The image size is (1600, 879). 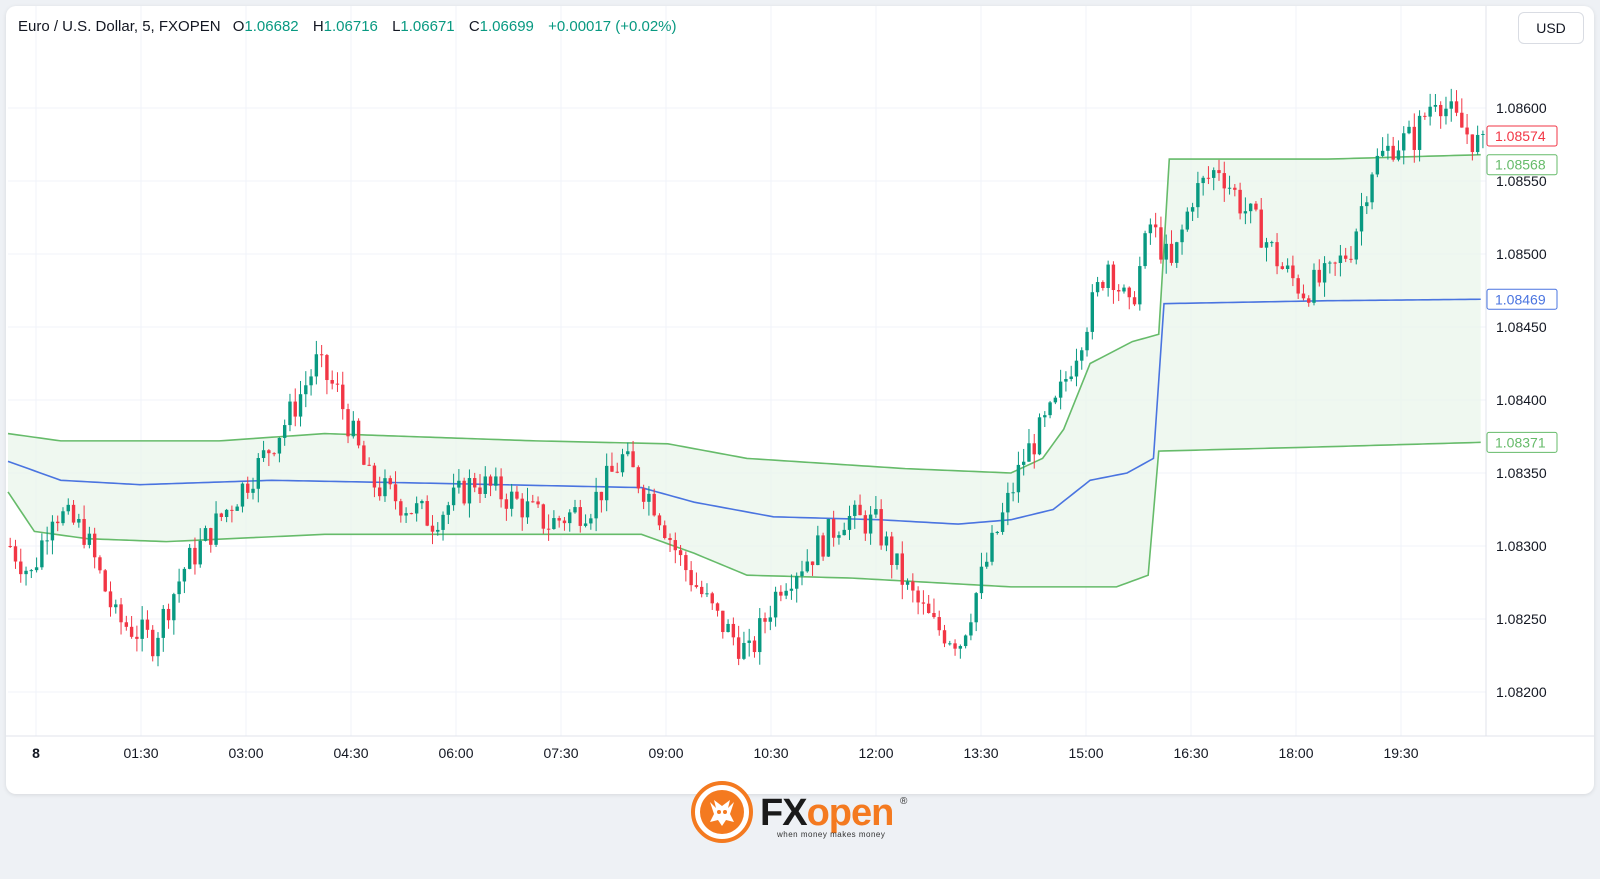 What do you see at coordinates (350, 753) in the screenshot?
I see `x-tick-label: 04:30` at bounding box center [350, 753].